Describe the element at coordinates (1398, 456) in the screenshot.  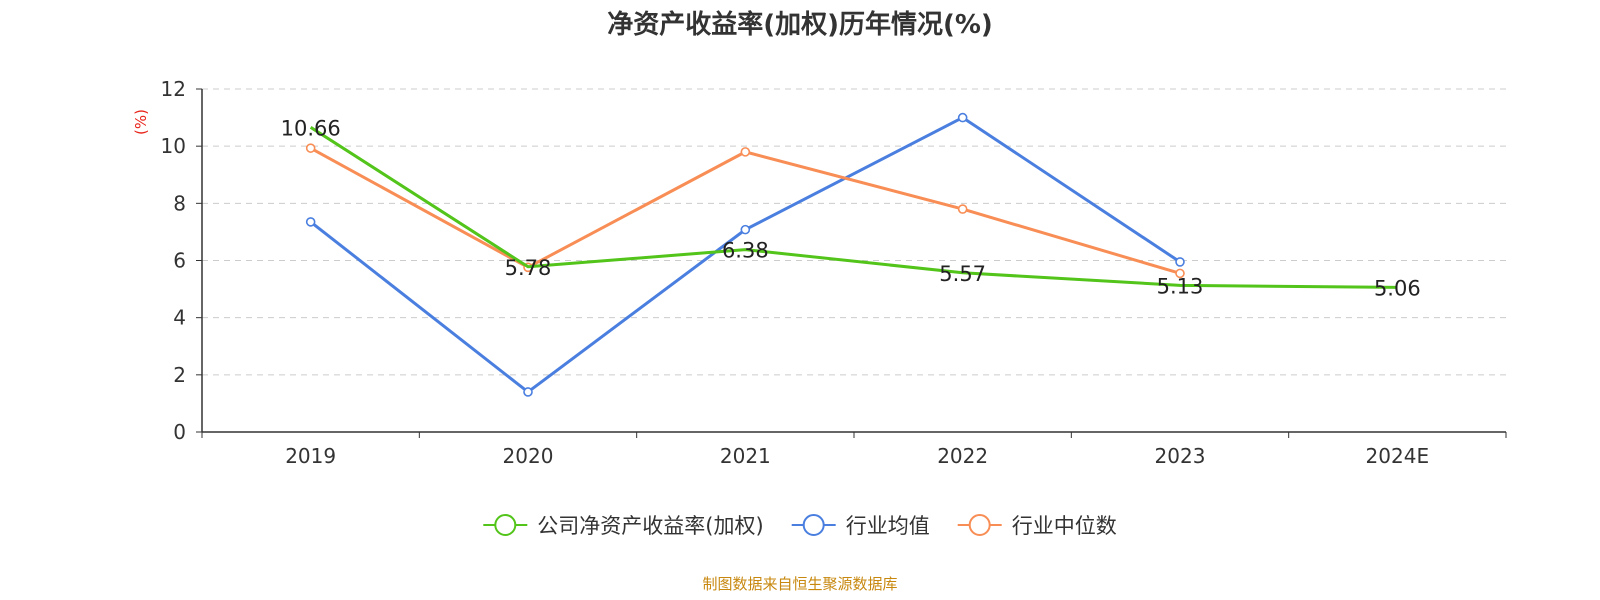
I see `x-tick-label: 2024E` at that location.